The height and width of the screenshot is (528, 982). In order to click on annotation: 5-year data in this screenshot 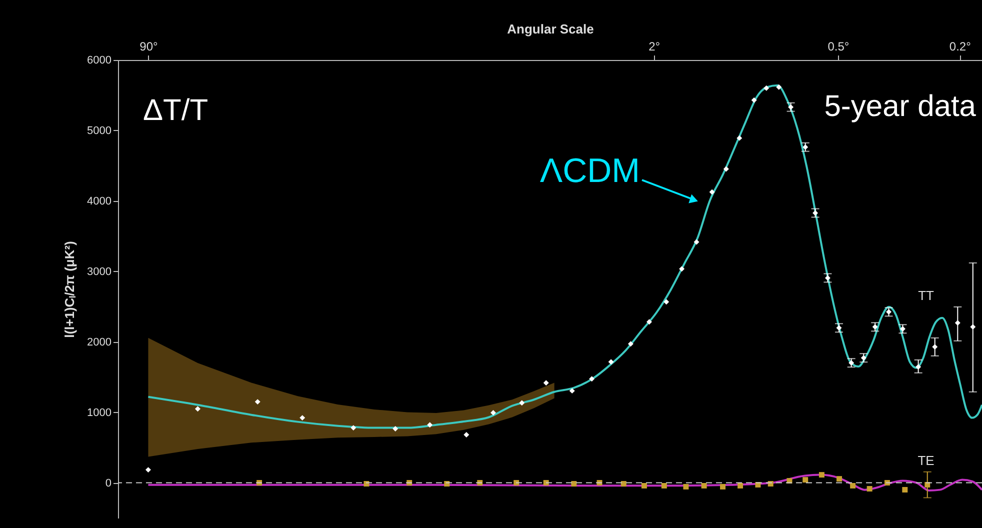, I will do `click(900, 106)`.